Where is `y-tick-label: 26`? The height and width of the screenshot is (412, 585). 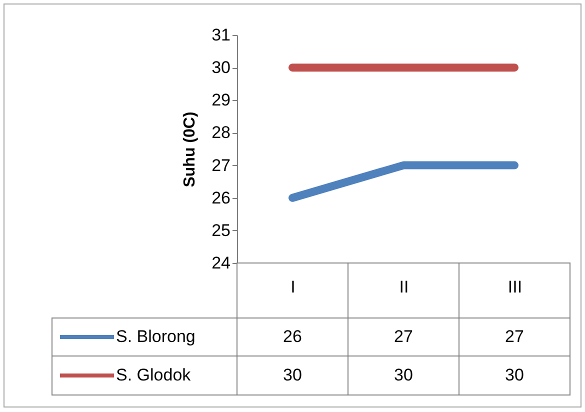 y-tick-label: 26 is located at coordinates (221, 198).